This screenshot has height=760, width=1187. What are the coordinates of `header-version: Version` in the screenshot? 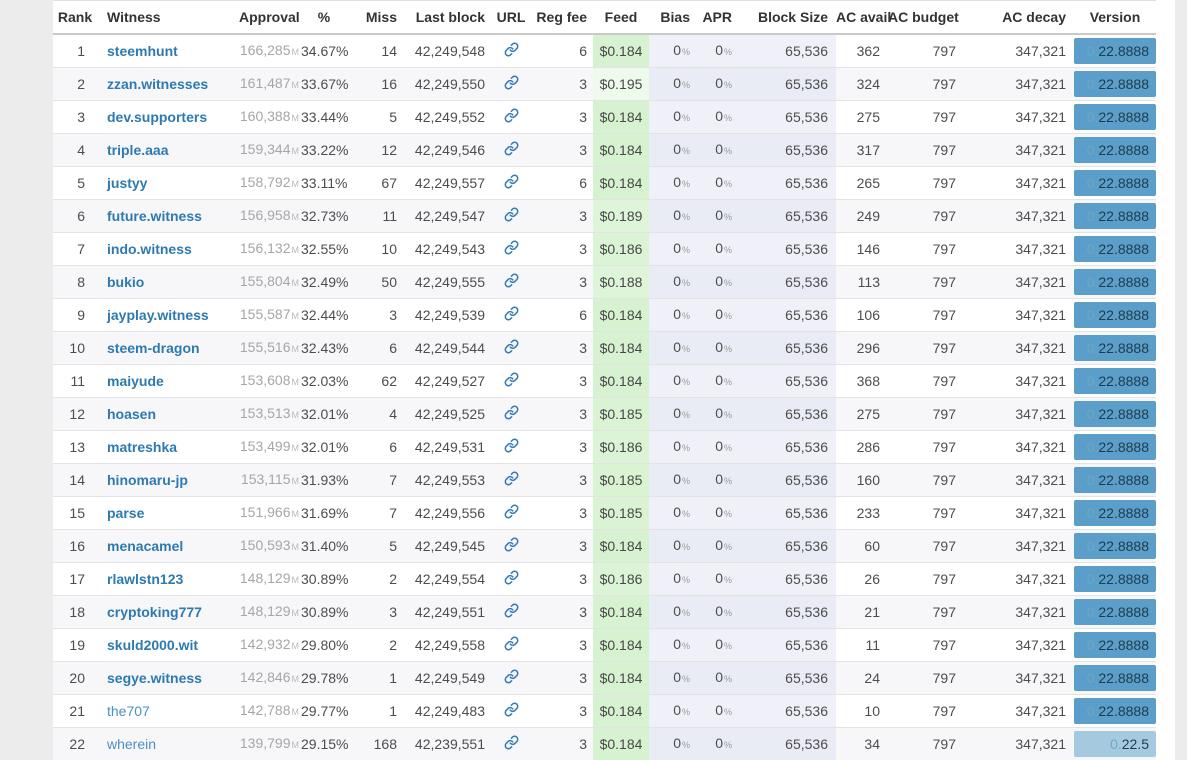 It's located at (1115, 17).